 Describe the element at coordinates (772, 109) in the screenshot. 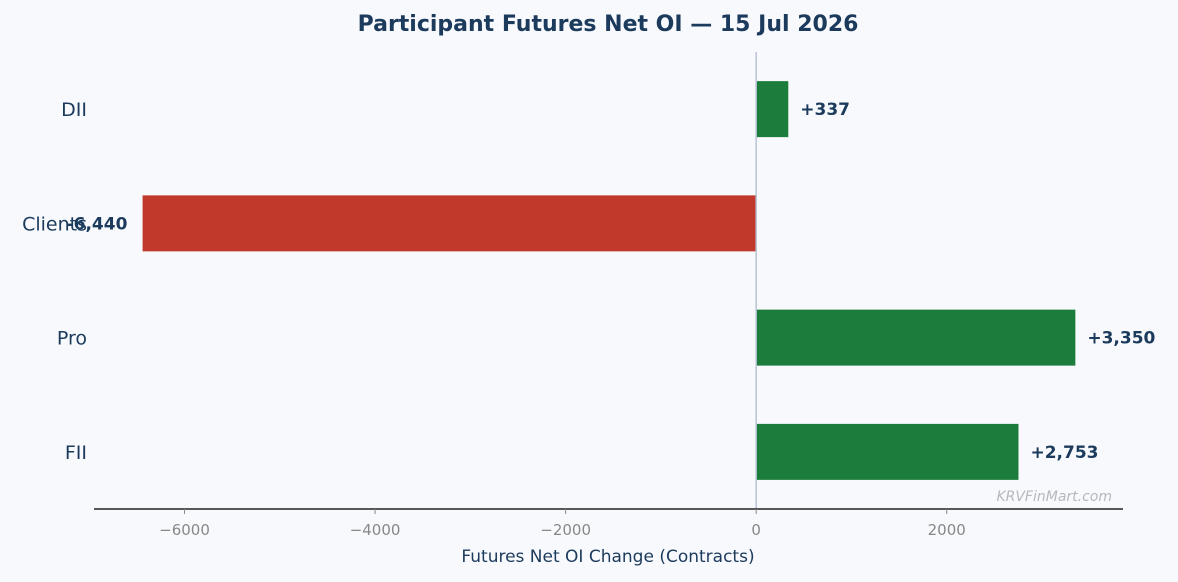

I see `bar-dii` at that location.